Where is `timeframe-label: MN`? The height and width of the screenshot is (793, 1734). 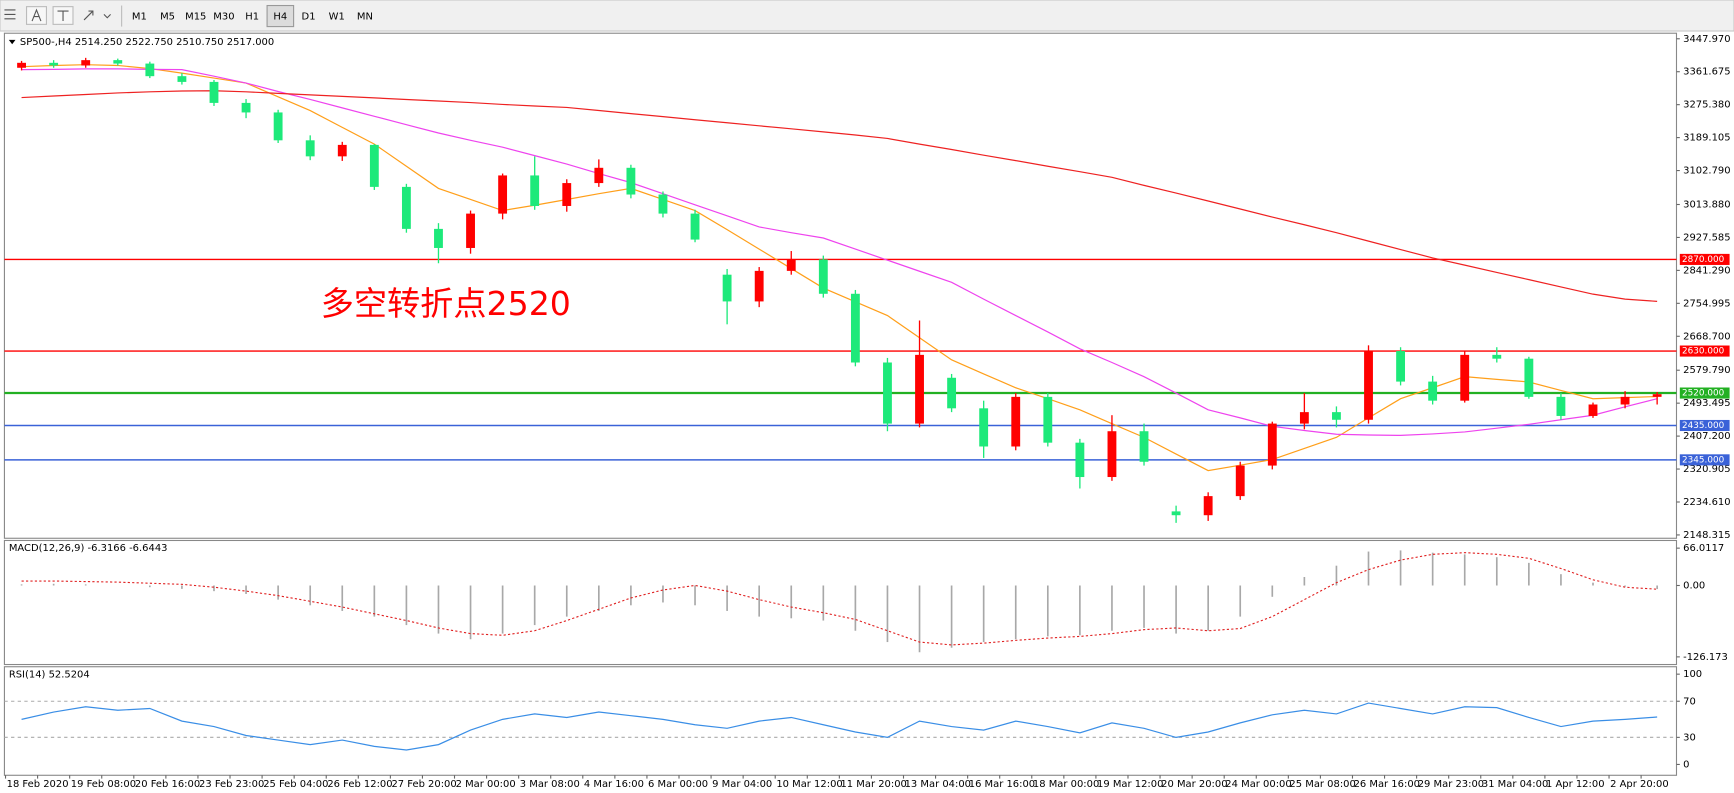 timeframe-label: MN is located at coordinates (365, 17).